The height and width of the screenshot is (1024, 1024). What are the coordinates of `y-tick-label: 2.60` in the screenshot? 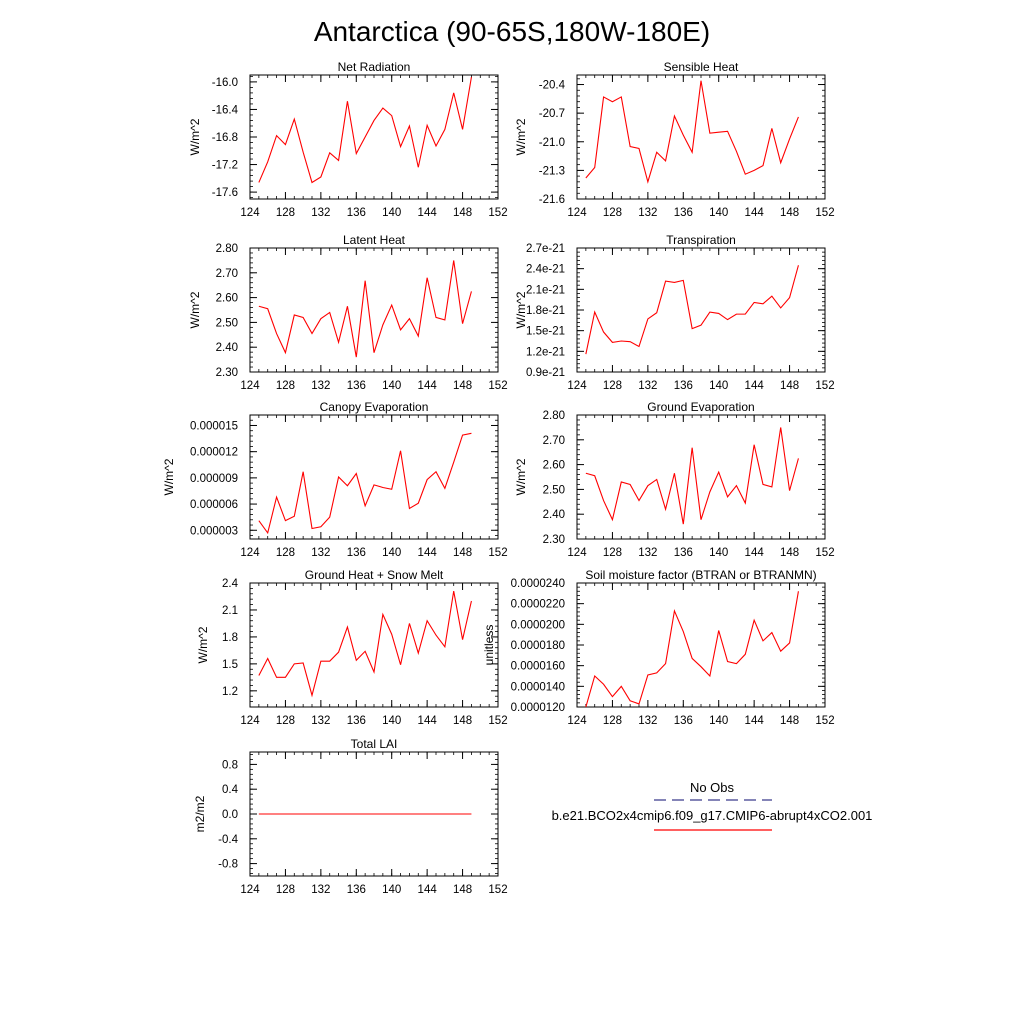 It's located at (227, 299).